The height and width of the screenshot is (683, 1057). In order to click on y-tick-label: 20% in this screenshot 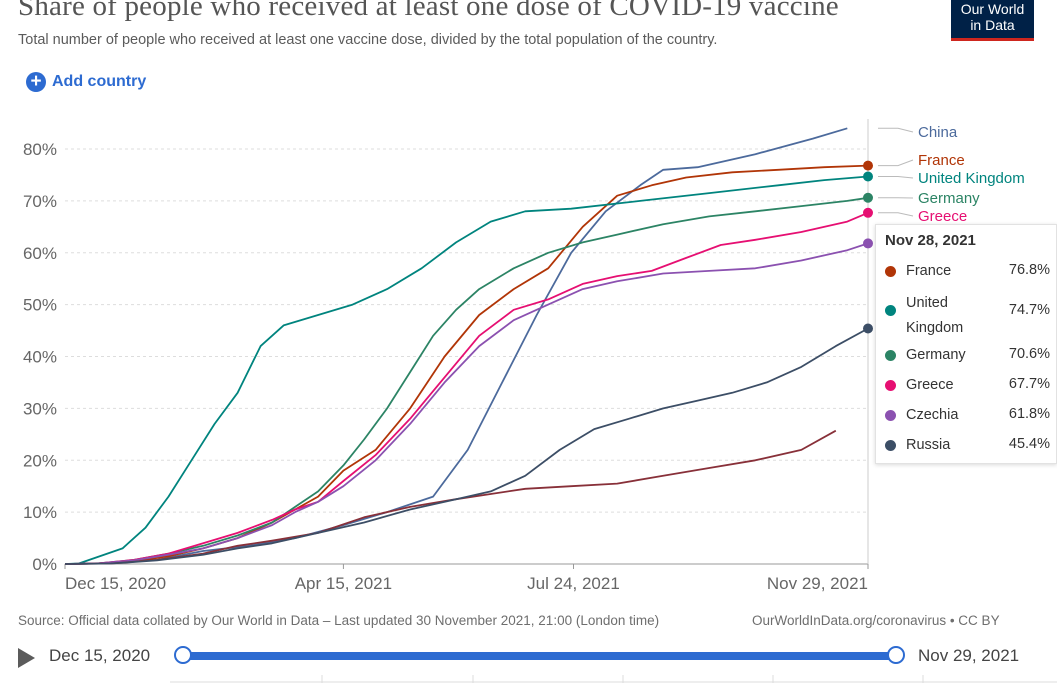, I will do `click(40, 460)`.